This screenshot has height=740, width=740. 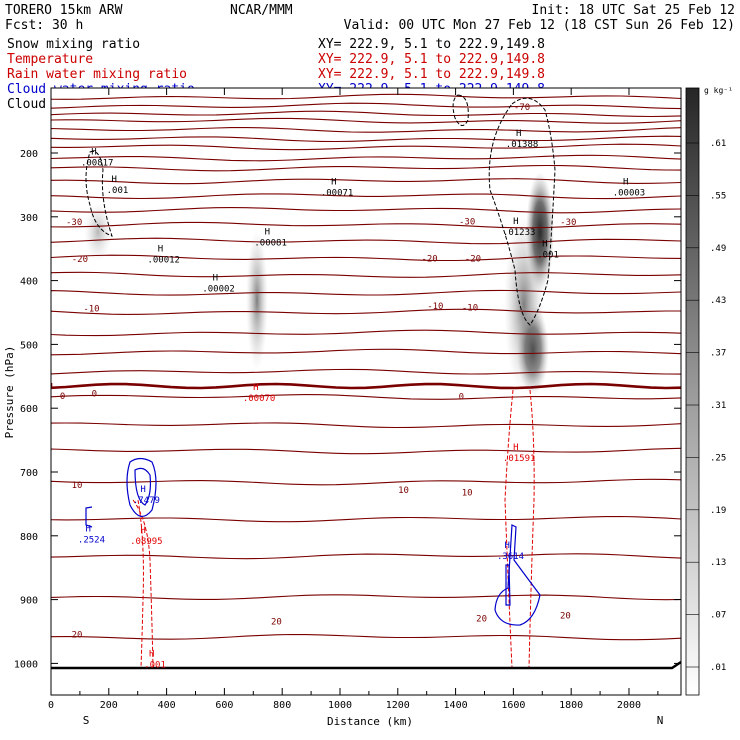 What do you see at coordinates (568, 223) in the screenshot?
I see `isotherm-label: -30` at bounding box center [568, 223].